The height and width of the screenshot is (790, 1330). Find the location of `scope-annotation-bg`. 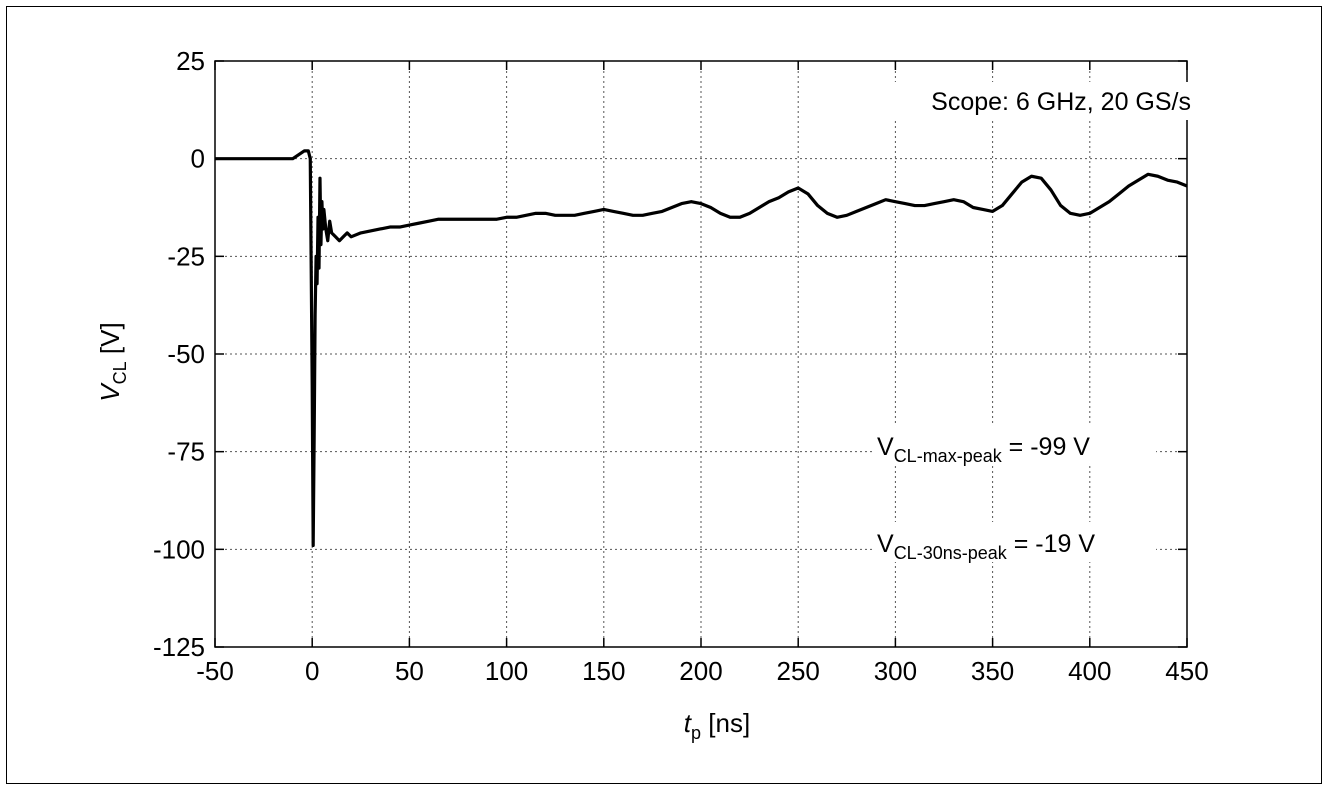

scope-annotation-bg is located at coordinates (1022, 101).